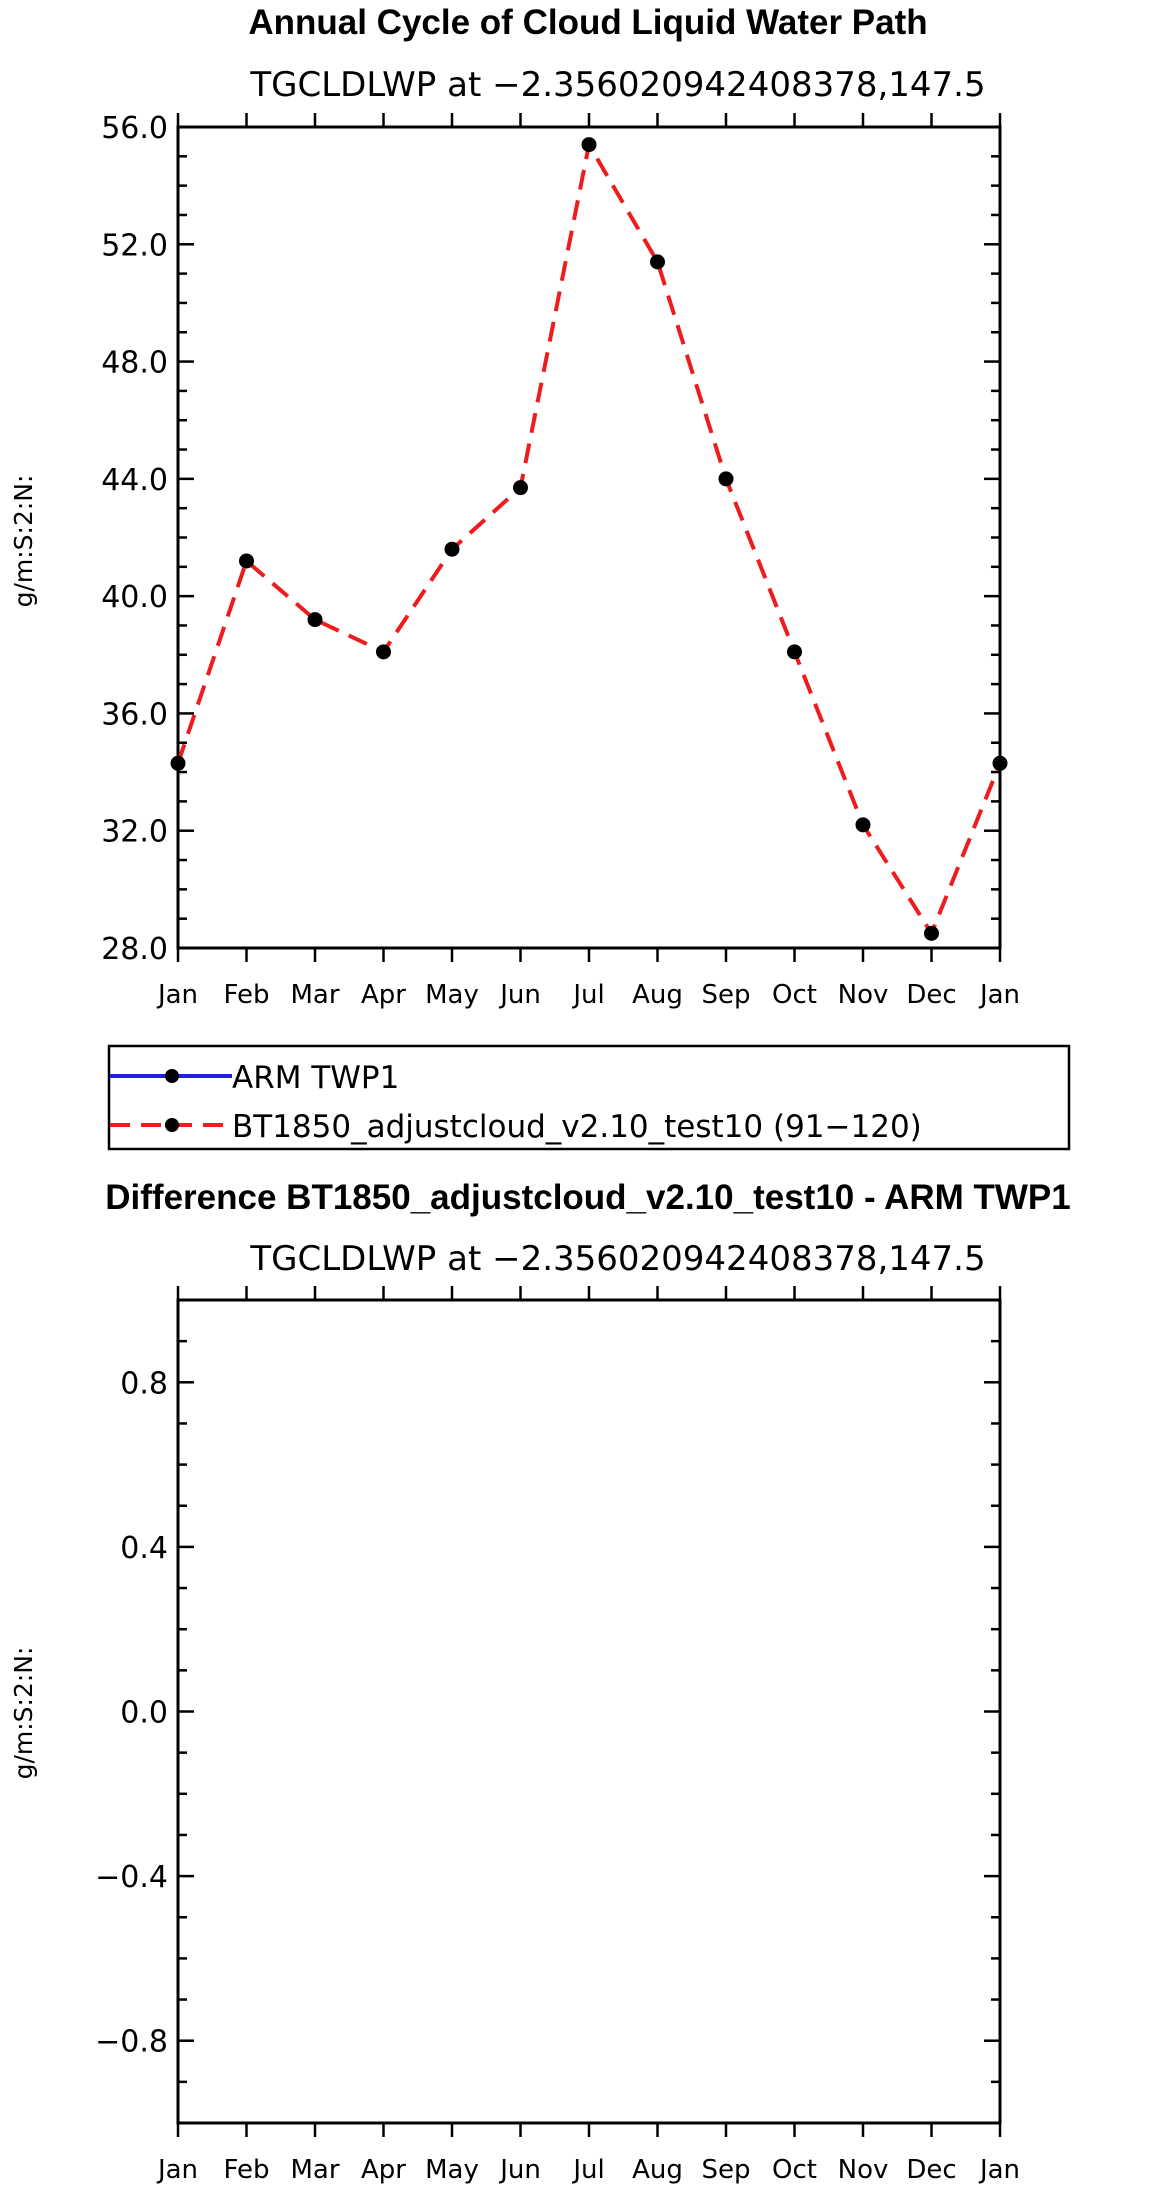 This screenshot has width=1162, height=2201. What do you see at coordinates (577, 1127) in the screenshot?
I see `legend-label-model: BT1850_adjustcloud_v2.10_test10 (91−120)` at bounding box center [577, 1127].